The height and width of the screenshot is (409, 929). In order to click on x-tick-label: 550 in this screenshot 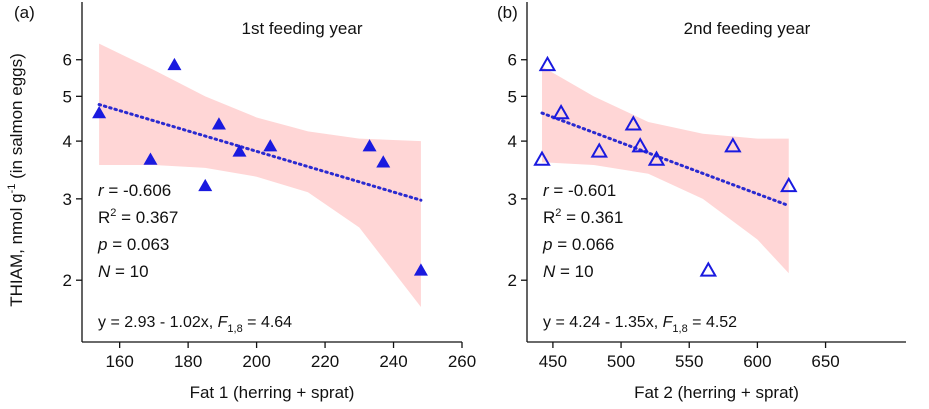, I will do `click(689, 361)`.